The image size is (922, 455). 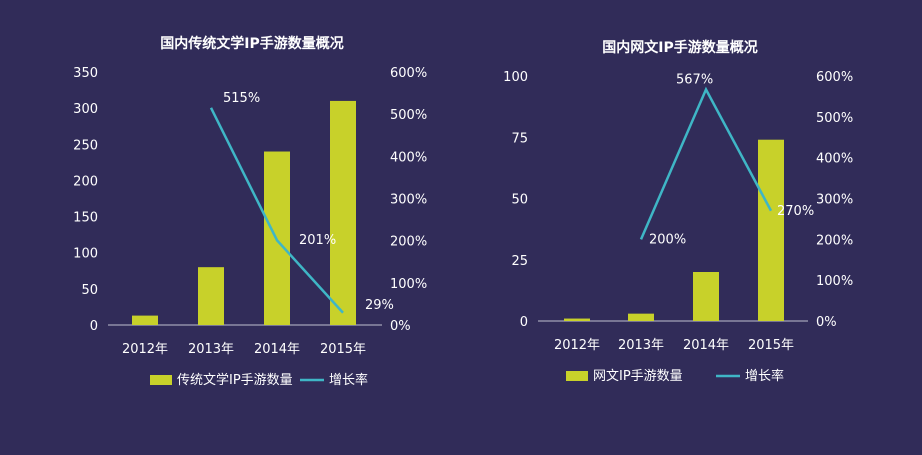 What do you see at coordinates (834, 159) in the screenshot?
I see `chart2-y-right-tick: 400%` at bounding box center [834, 159].